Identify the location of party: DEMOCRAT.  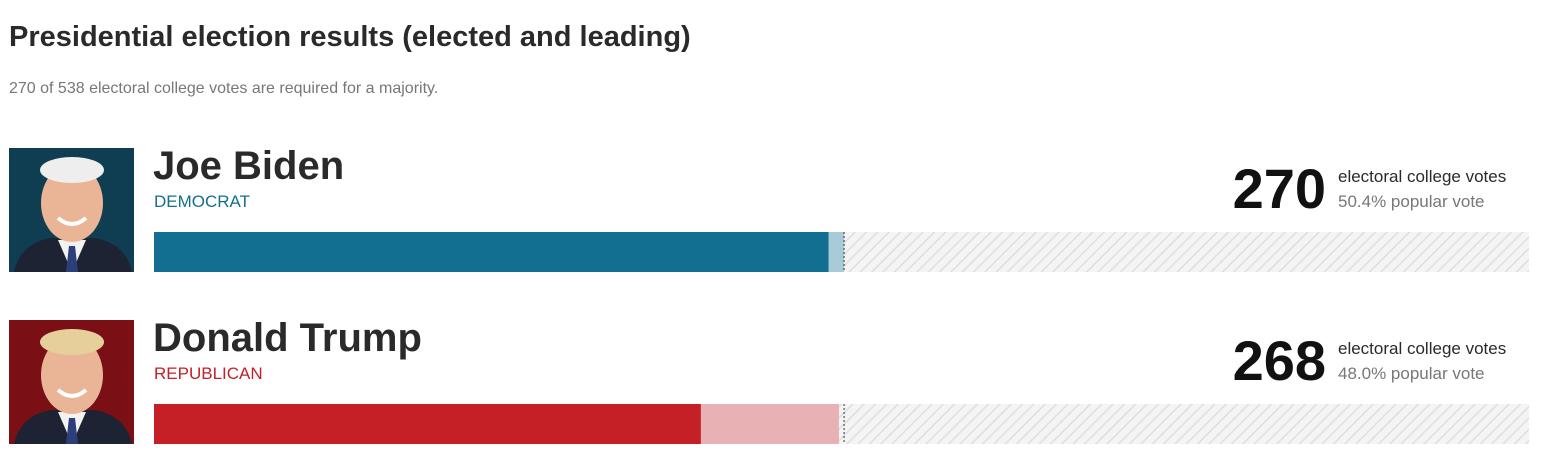
(202, 201).